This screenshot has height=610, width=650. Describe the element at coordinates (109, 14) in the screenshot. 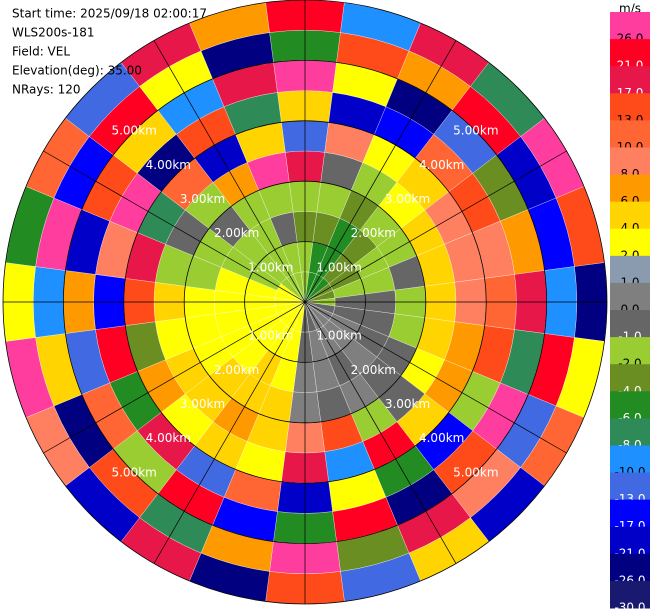

I see `header-line: Start time: 2025/09/18 02:00:17` at that location.